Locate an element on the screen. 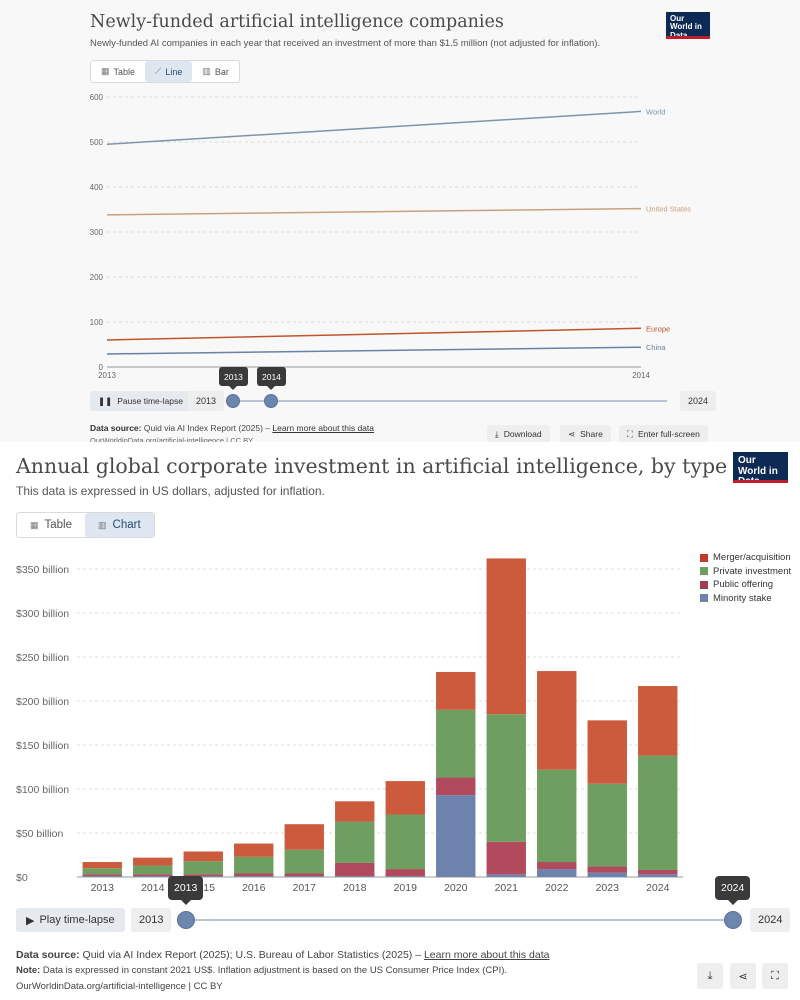 This screenshot has width=800, height=1000. legend-label: Minority stake is located at coordinates (742, 598).